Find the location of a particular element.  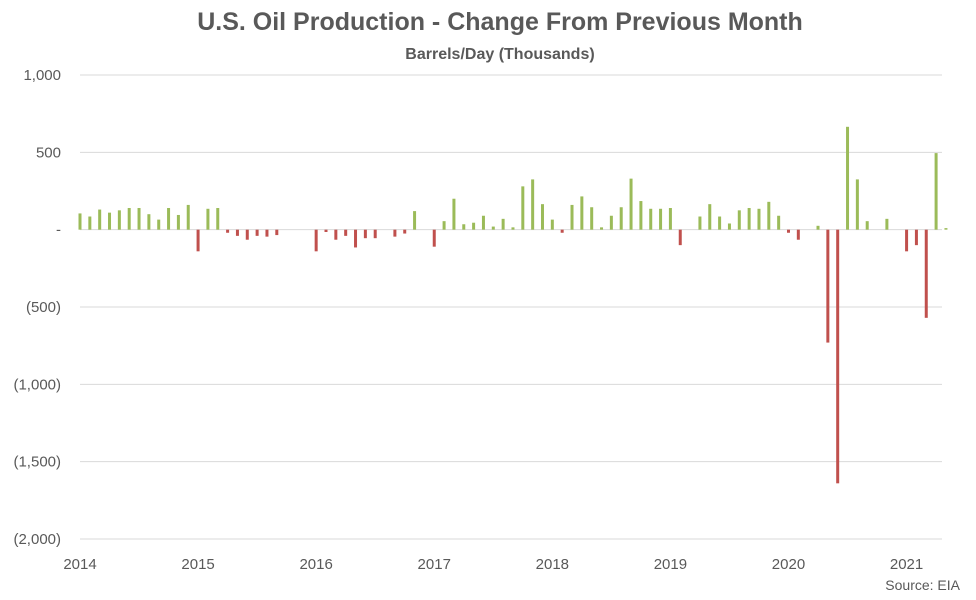

y-tick-label: - is located at coordinates (58, 230).